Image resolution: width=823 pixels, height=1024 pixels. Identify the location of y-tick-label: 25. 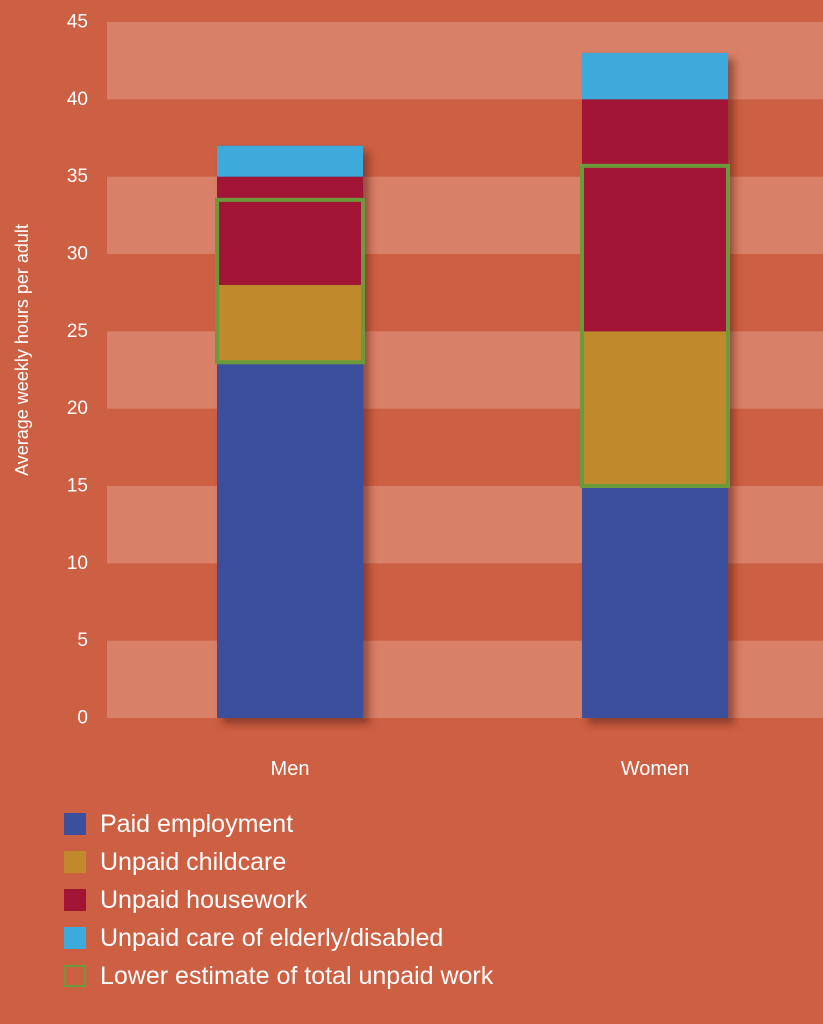
(77, 331).